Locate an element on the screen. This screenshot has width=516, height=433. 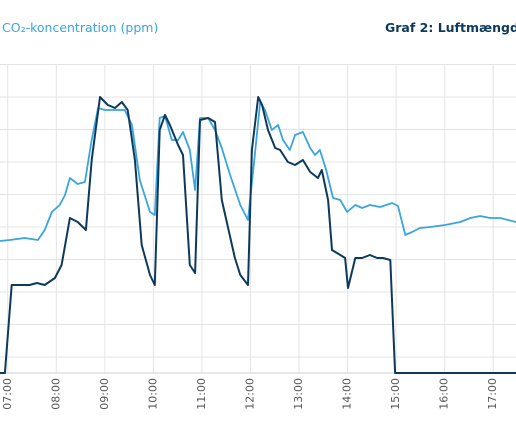
x-tick-label: 16:00 is located at coordinates (444, 394).